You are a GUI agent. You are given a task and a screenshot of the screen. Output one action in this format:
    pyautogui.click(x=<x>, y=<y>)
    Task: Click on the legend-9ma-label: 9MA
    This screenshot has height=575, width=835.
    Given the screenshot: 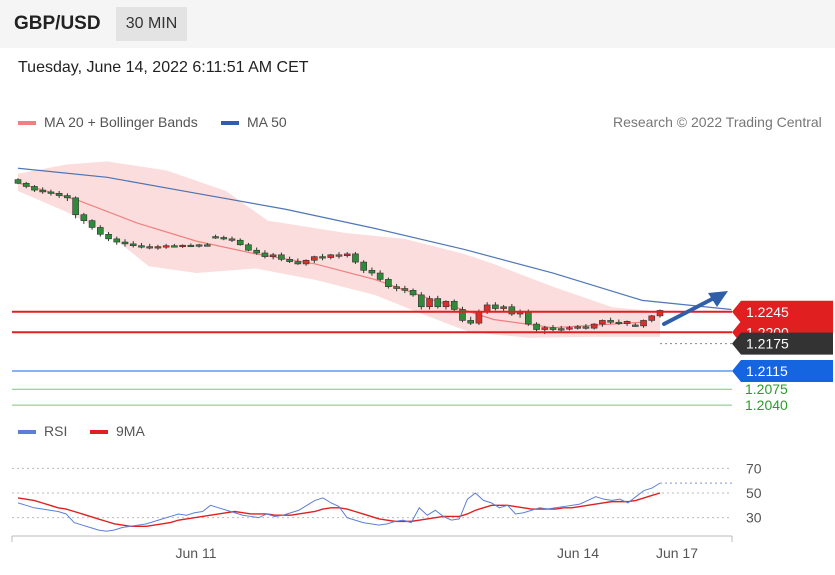 What is the action you would take?
    pyautogui.click(x=130, y=431)
    